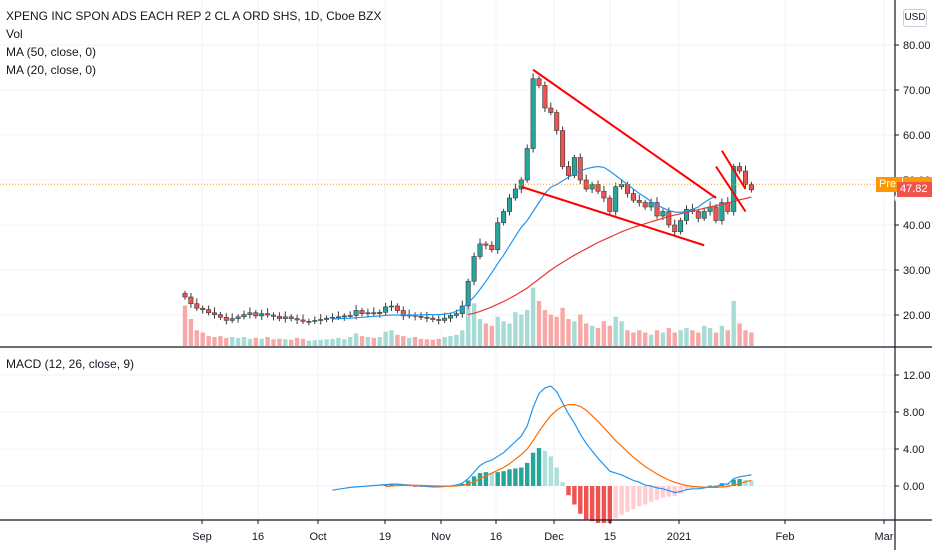  What do you see at coordinates (915, 18) in the screenshot?
I see `currency-button: USD` at bounding box center [915, 18].